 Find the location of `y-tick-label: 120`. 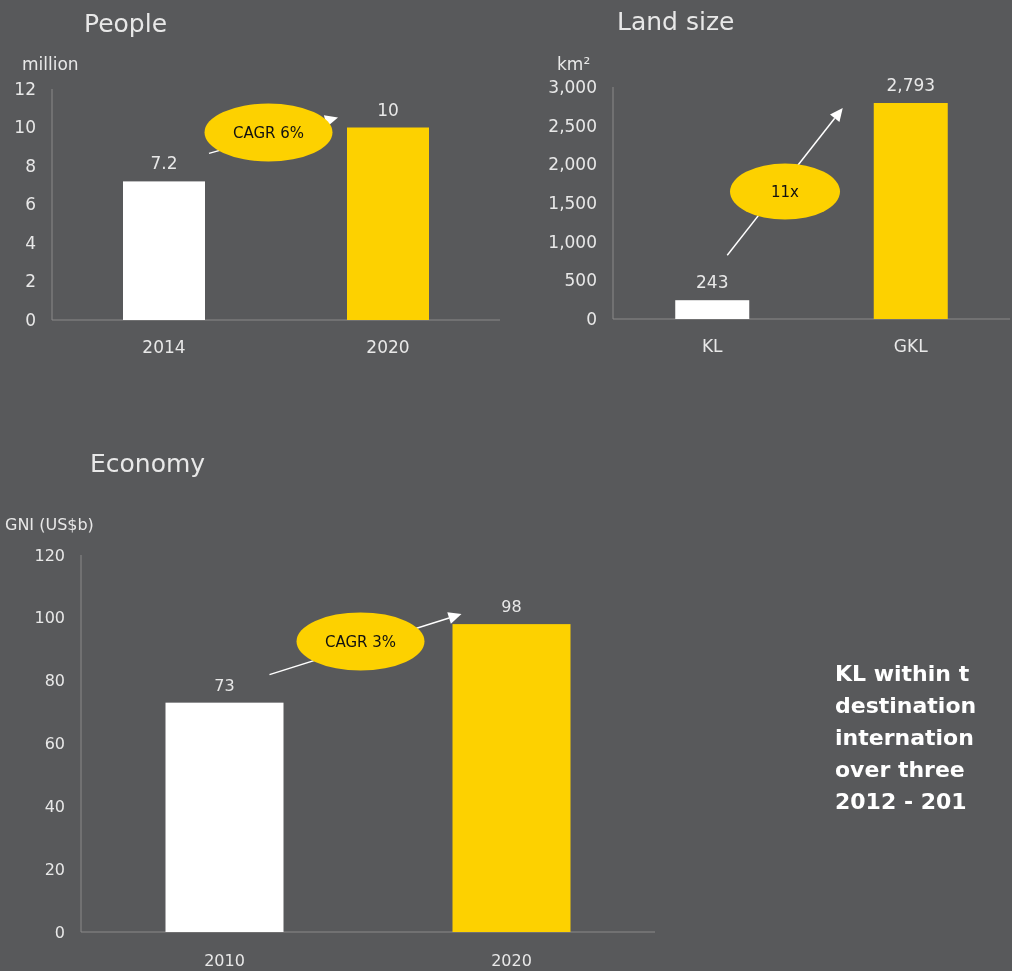

y-tick-label: 120 is located at coordinates (49, 555).